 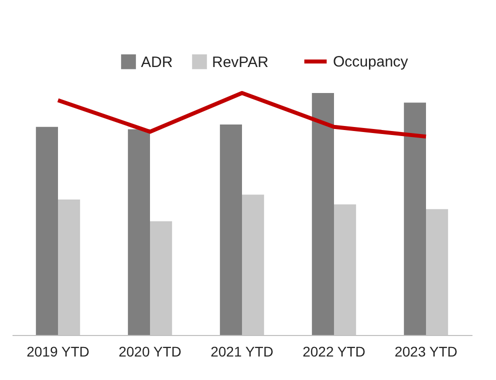 What do you see at coordinates (157, 62) in the screenshot?
I see `legend-label: ADR` at bounding box center [157, 62].